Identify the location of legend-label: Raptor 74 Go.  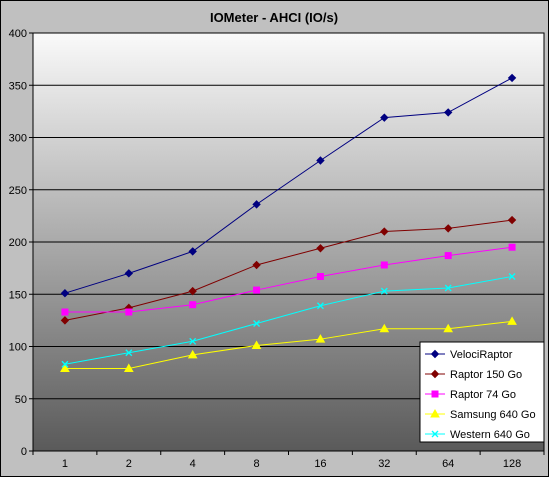
(483, 395).